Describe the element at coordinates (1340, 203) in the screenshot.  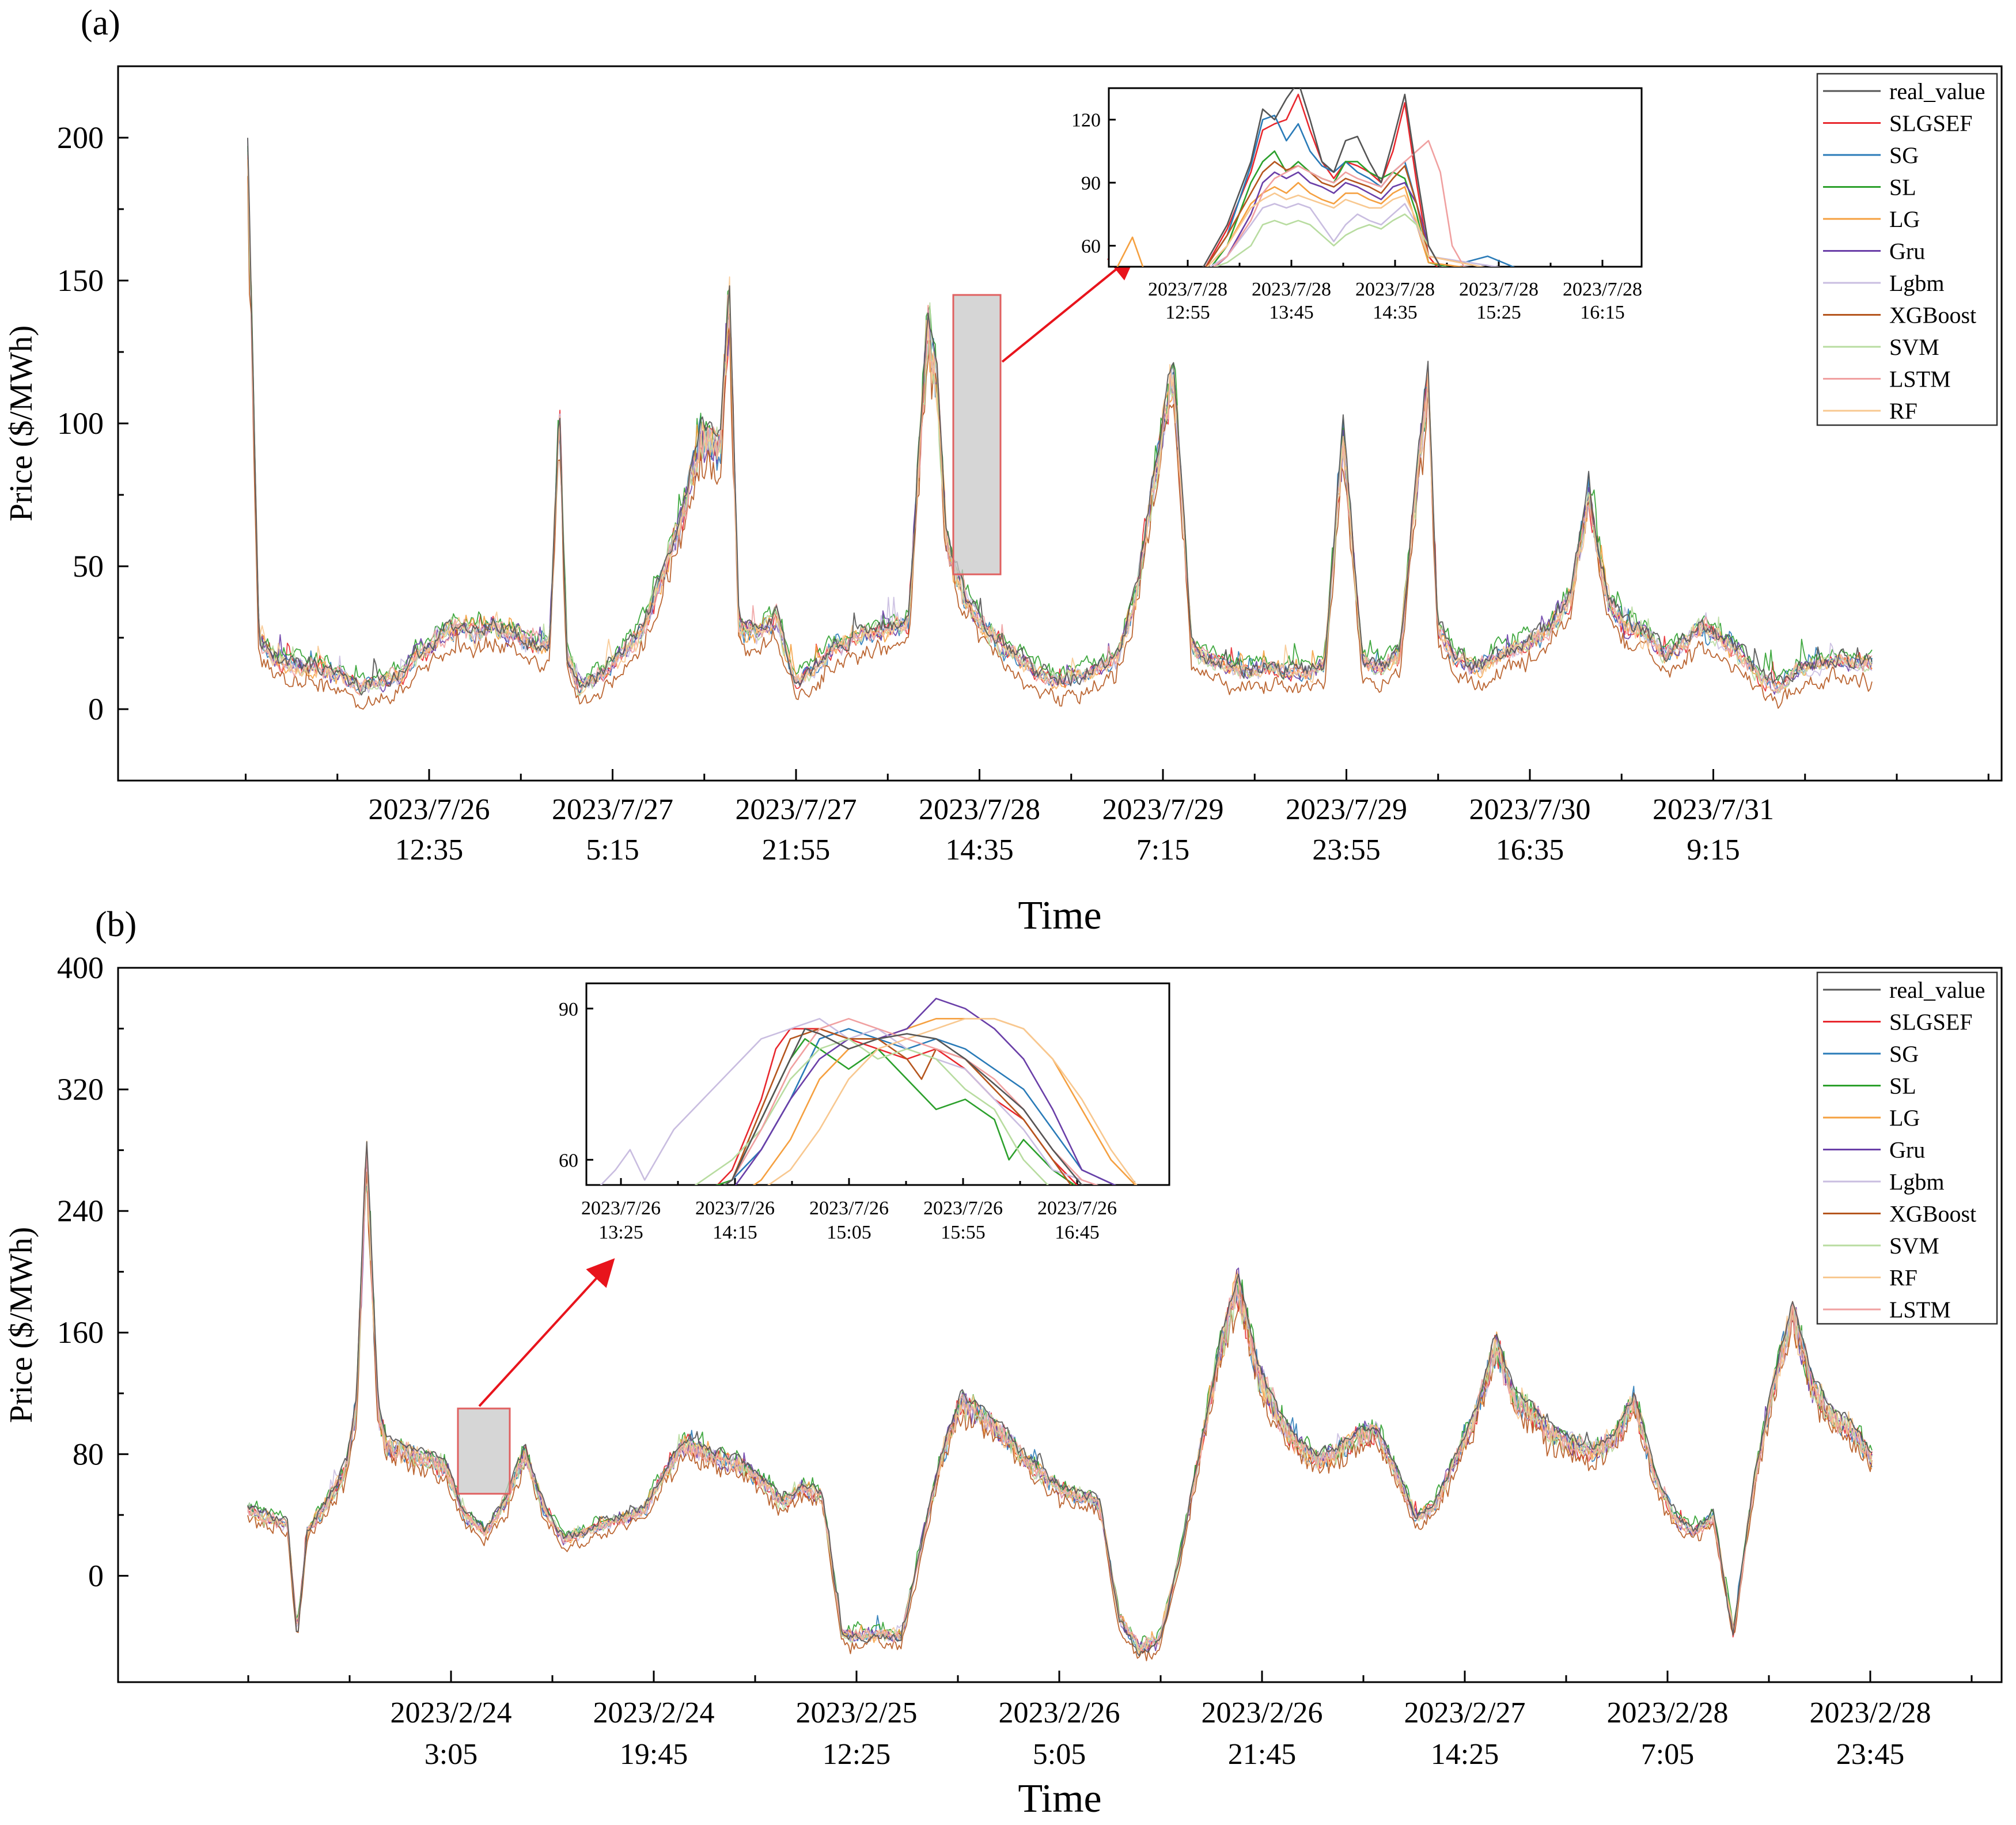
I see `inset-series-line-lstm` at that location.